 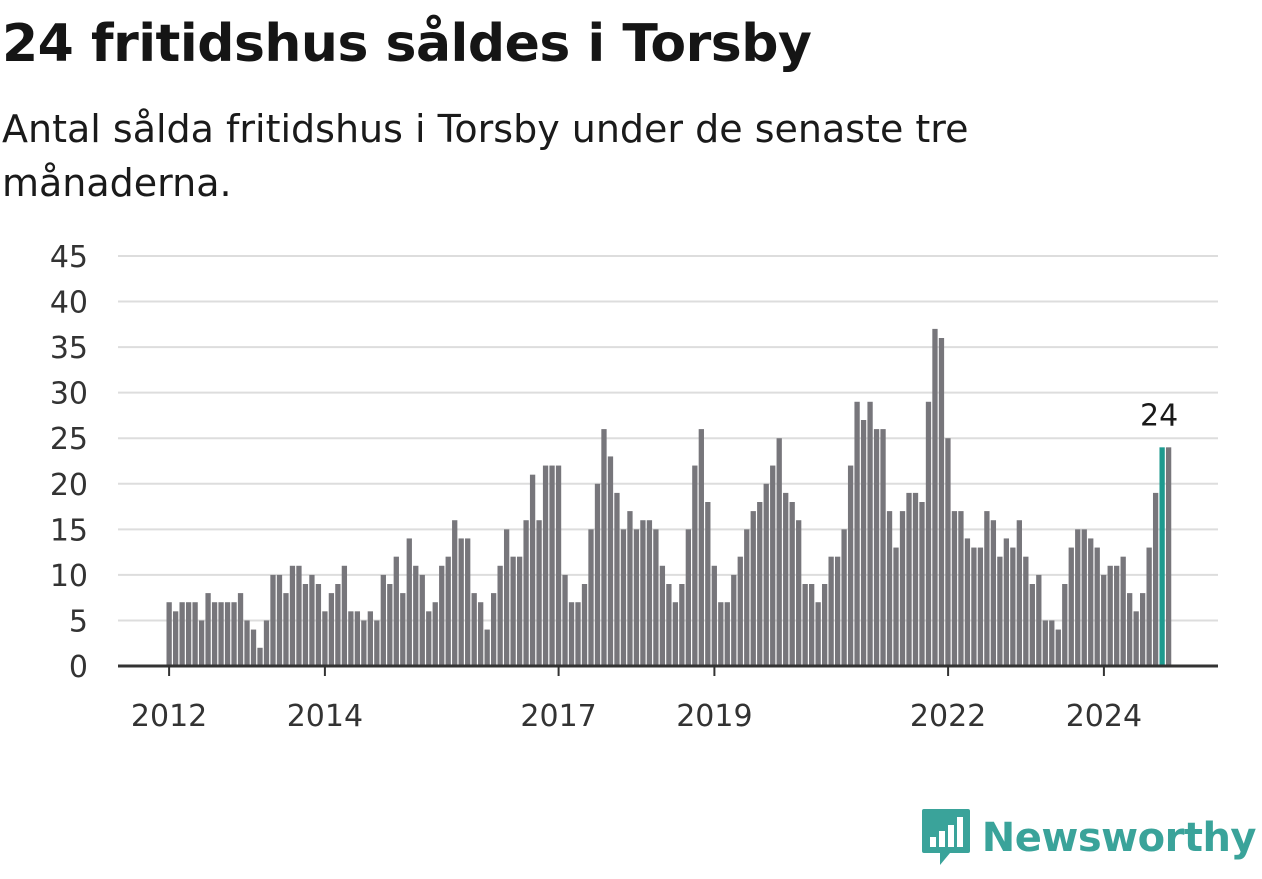 What do you see at coordinates (69, 394) in the screenshot?
I see `y-tick-label: 30` at bounding box center [69, 394].